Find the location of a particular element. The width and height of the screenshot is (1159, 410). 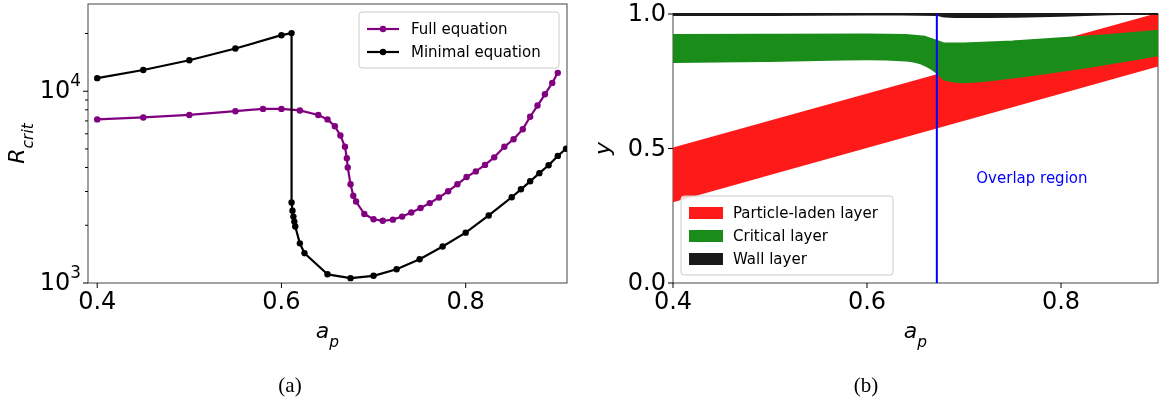

legend-label: Wall layer is located at coordinates (770, 258).